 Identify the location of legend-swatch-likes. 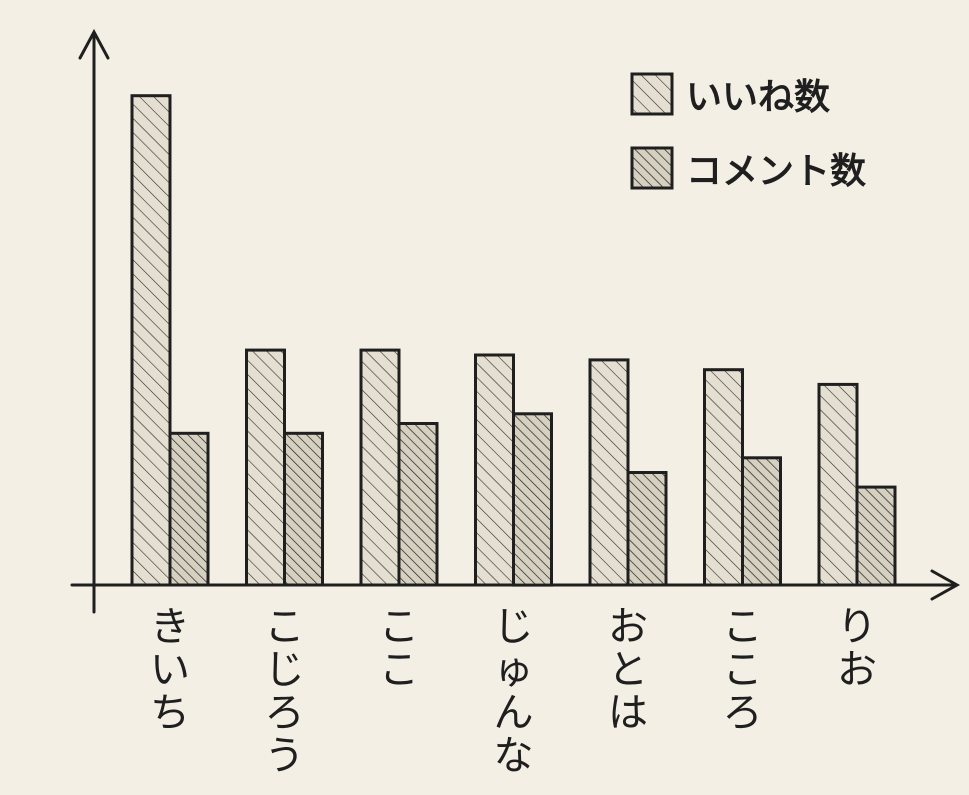
(652, 94).